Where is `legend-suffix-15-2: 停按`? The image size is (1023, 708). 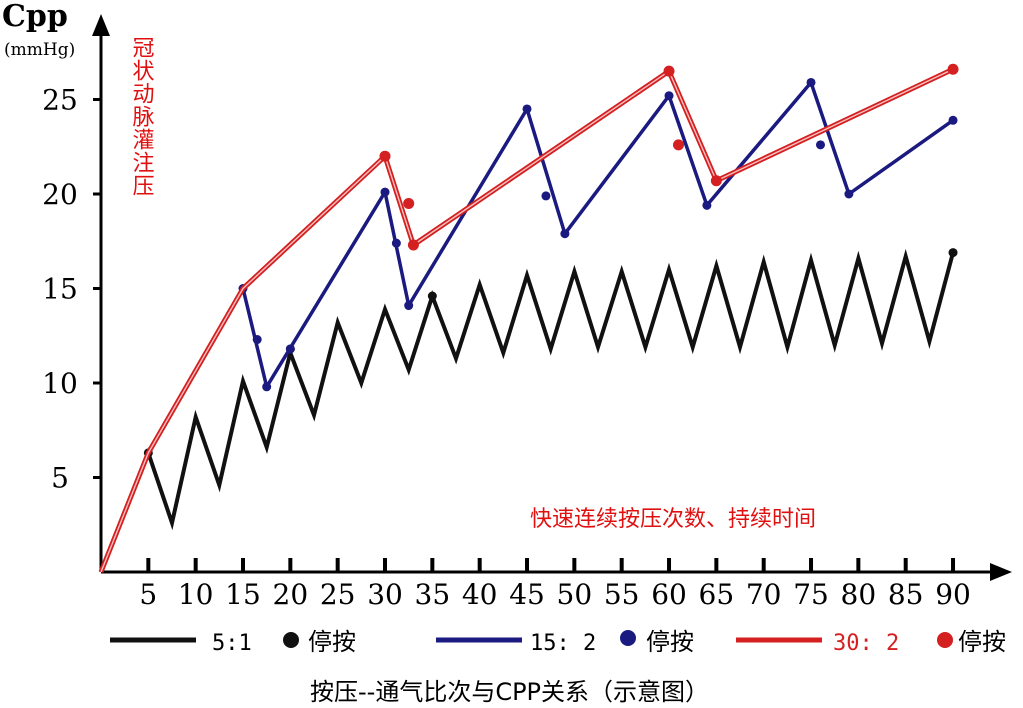 legend-suffix-15-2: 停按 is located at coordinates (670, 642).